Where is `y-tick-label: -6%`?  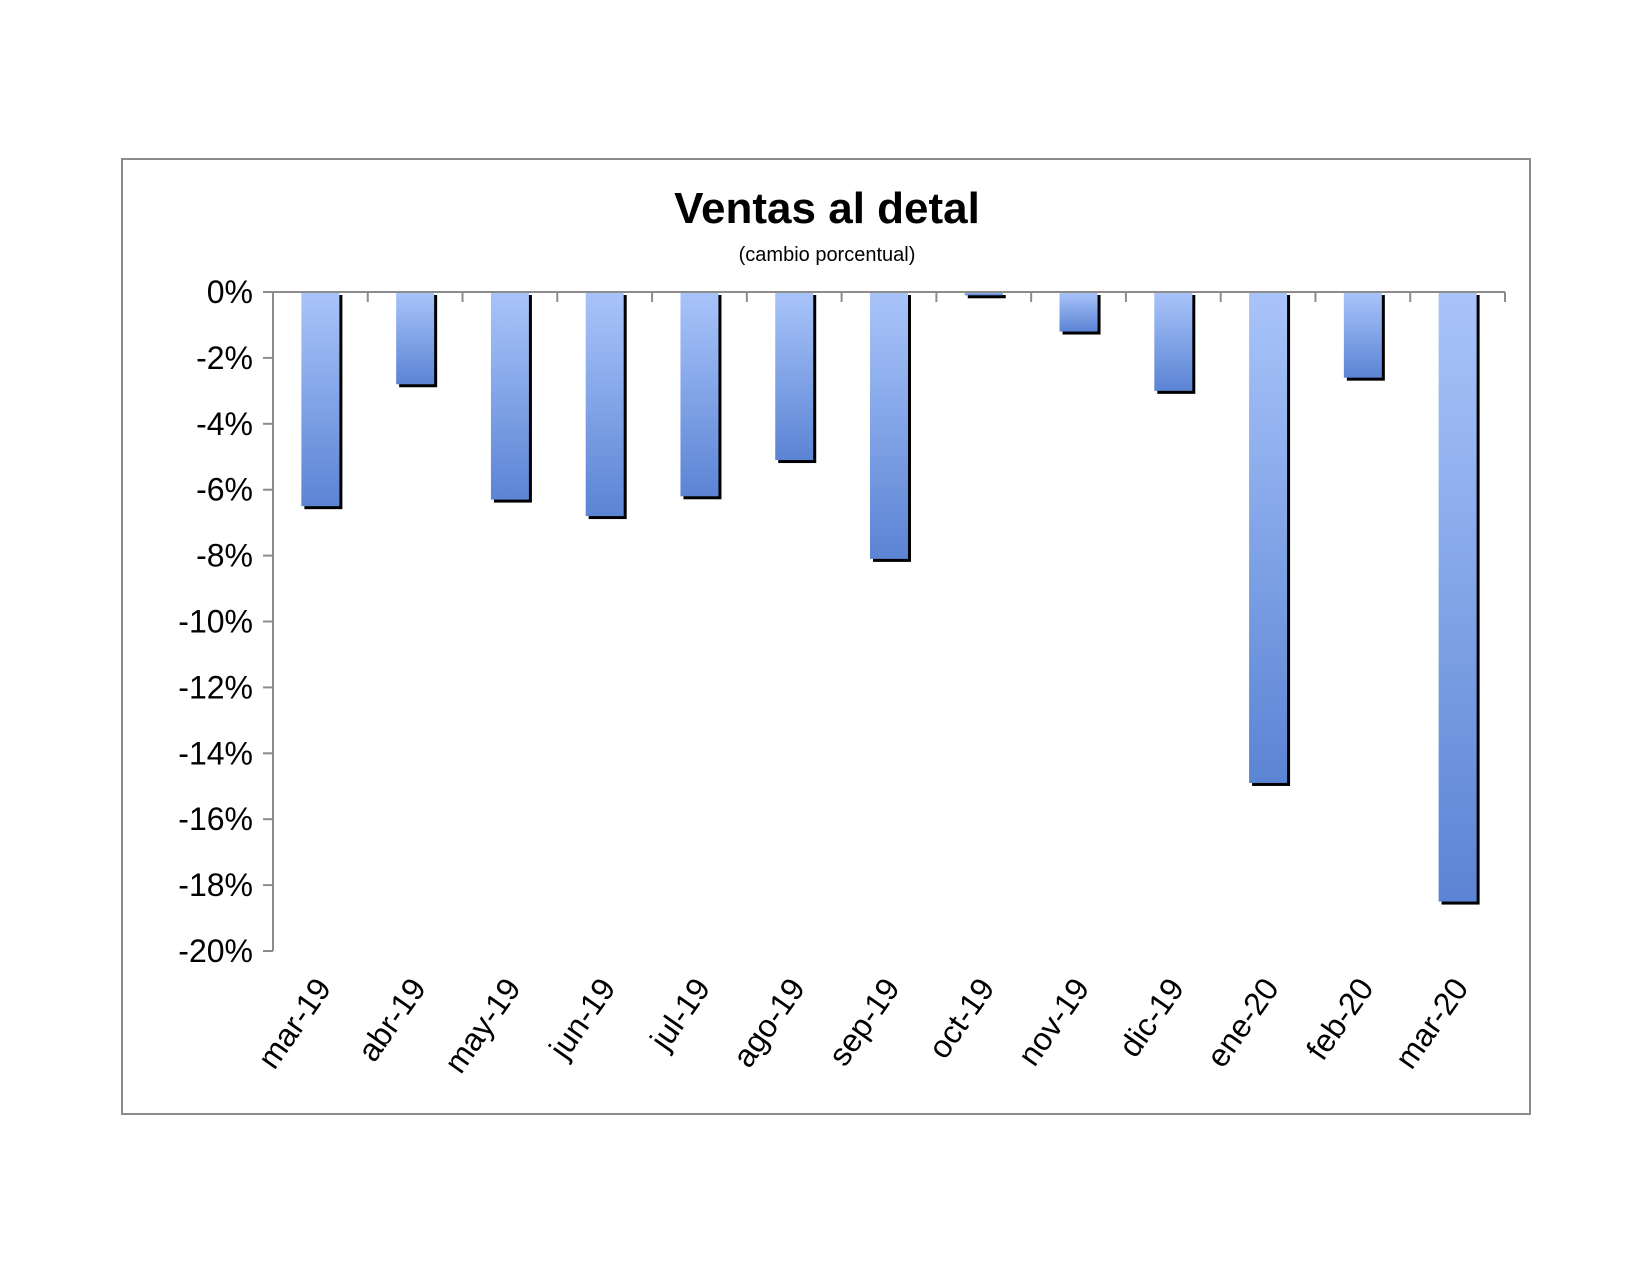 y-tick-label: -6% is located at coordinates (224, 490).